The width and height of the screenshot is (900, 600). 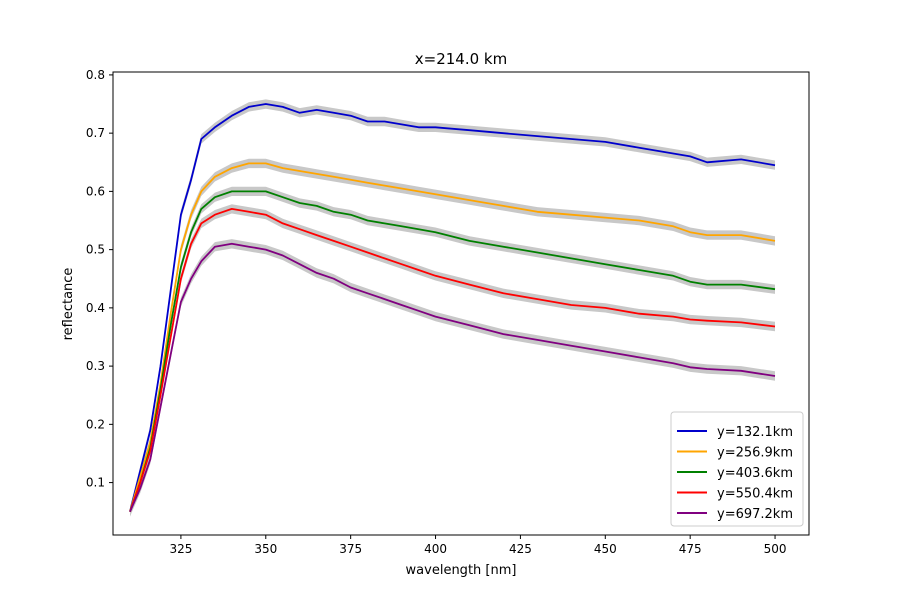 I want to click on x-tick-label: 475, so click(x=690, y=549).